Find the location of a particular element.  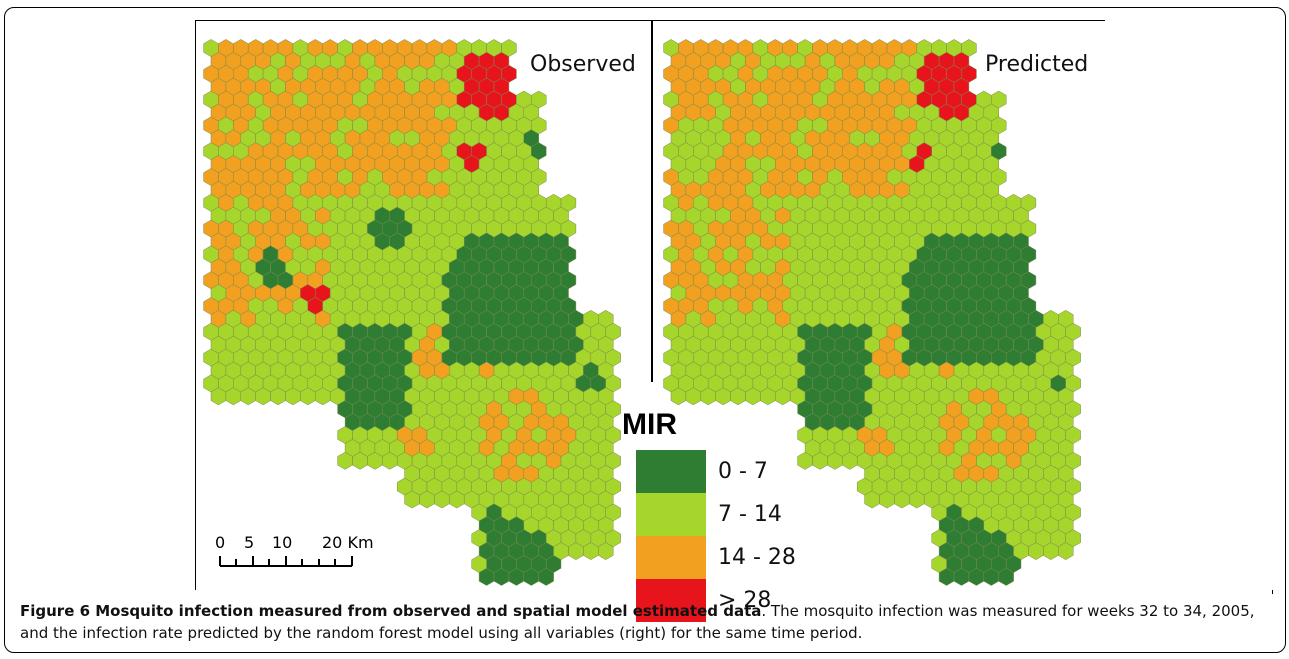

panel-divider is located at coordinates (652, 201).